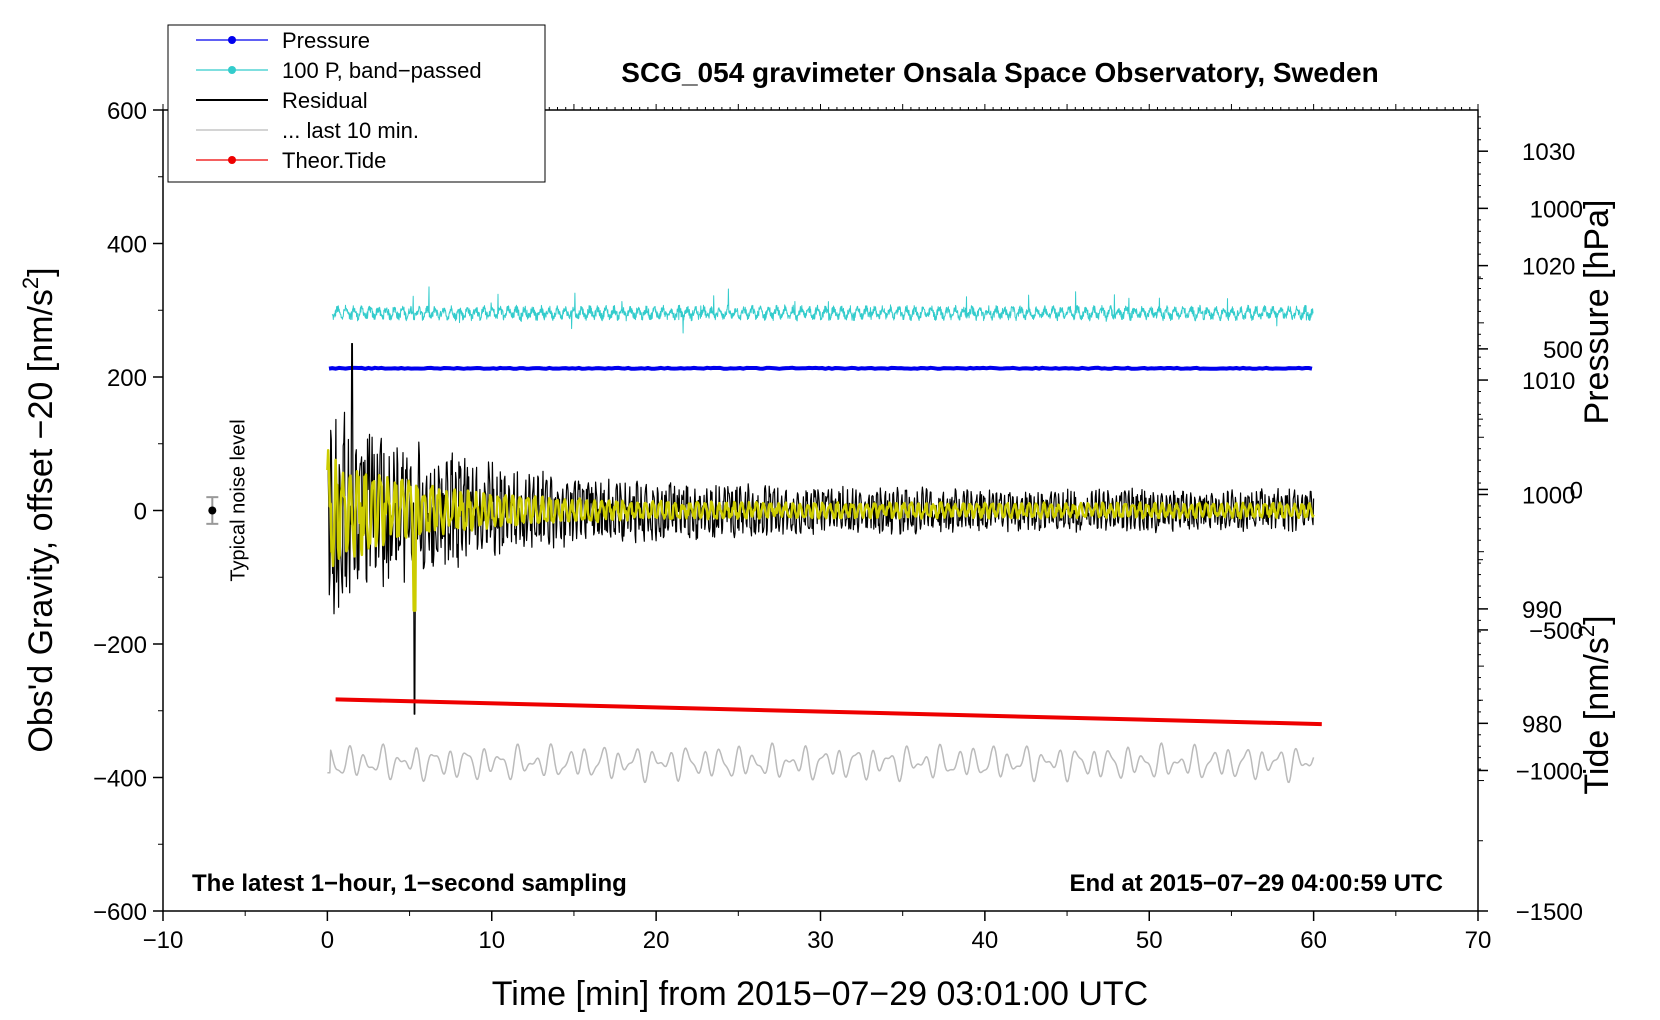 This screenshot has width=1660, height=1020. I want to click on annotation-right: End at 2015−07−29 04:00:59 UTC, so click(1256, 883).